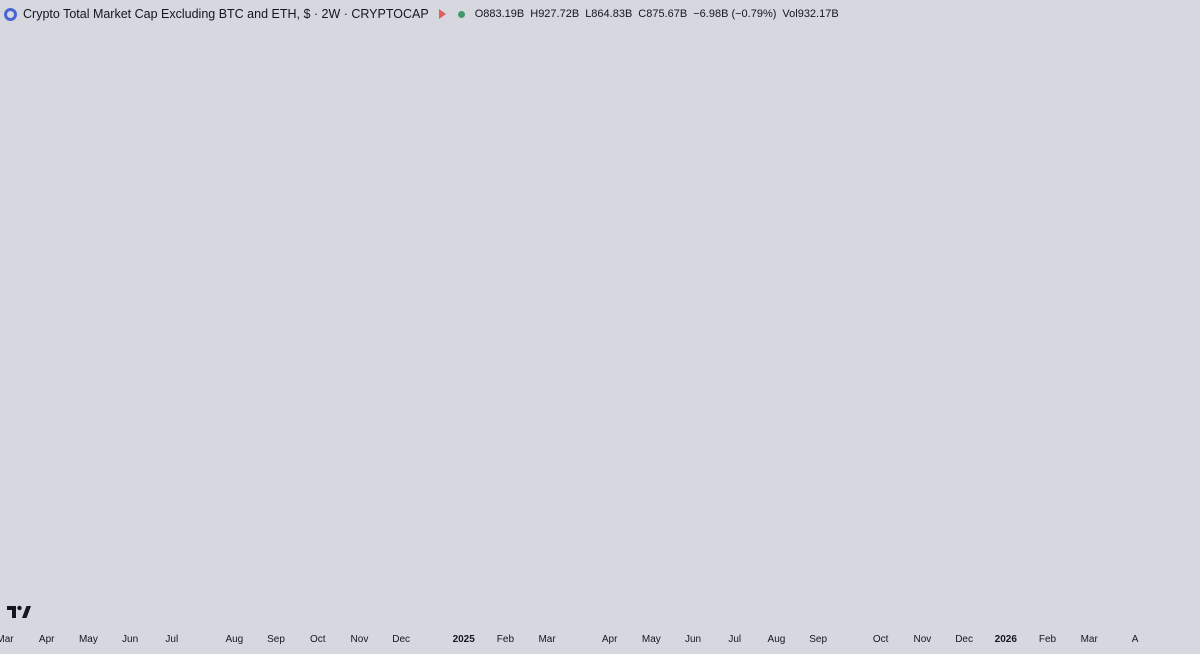 Image resolution: width=1200 pixels, height=654 pixels. I want to click on close-value: C875.67B, so click(663, 14).